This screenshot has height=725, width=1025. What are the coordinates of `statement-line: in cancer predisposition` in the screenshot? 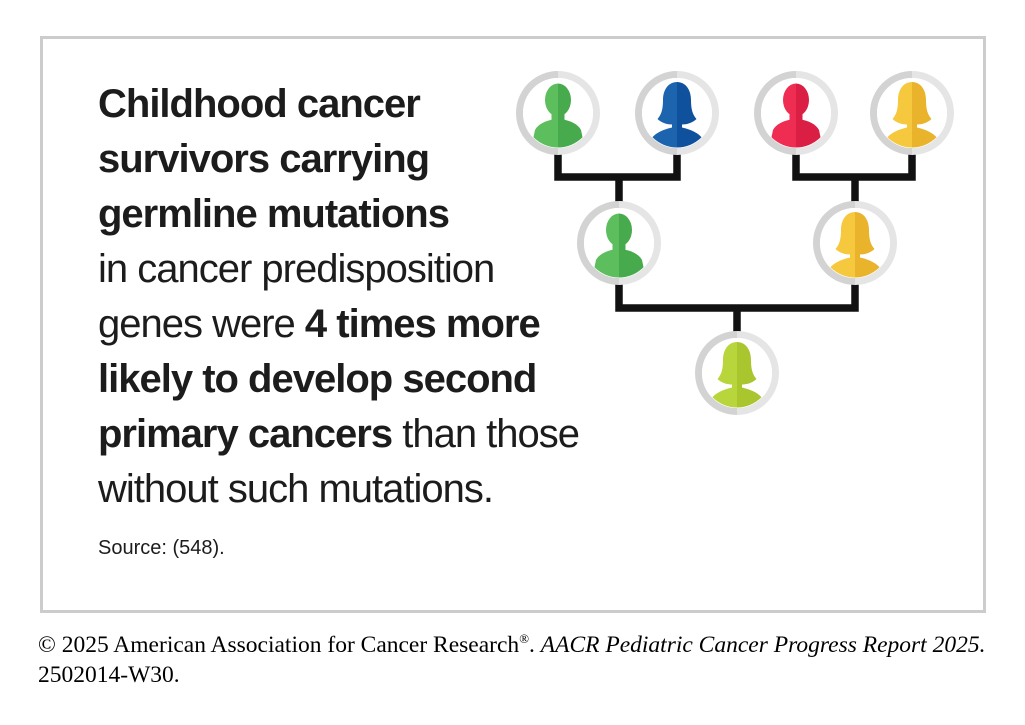 It's located at (338, 269).